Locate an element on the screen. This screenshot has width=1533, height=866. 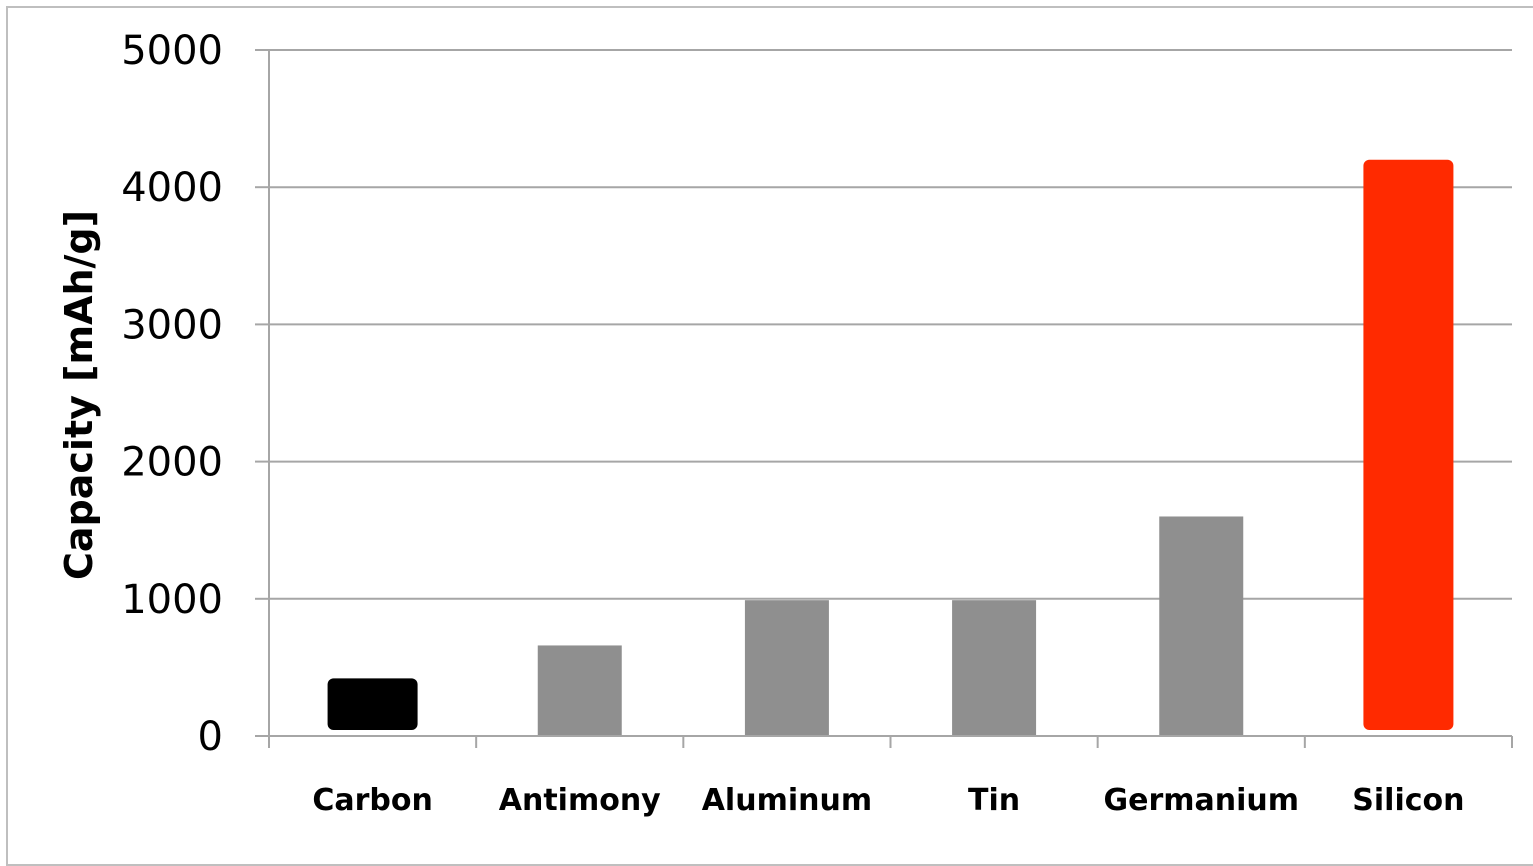
x-category-label-aluminum: Aluminum is located at coordinates (787, 800).